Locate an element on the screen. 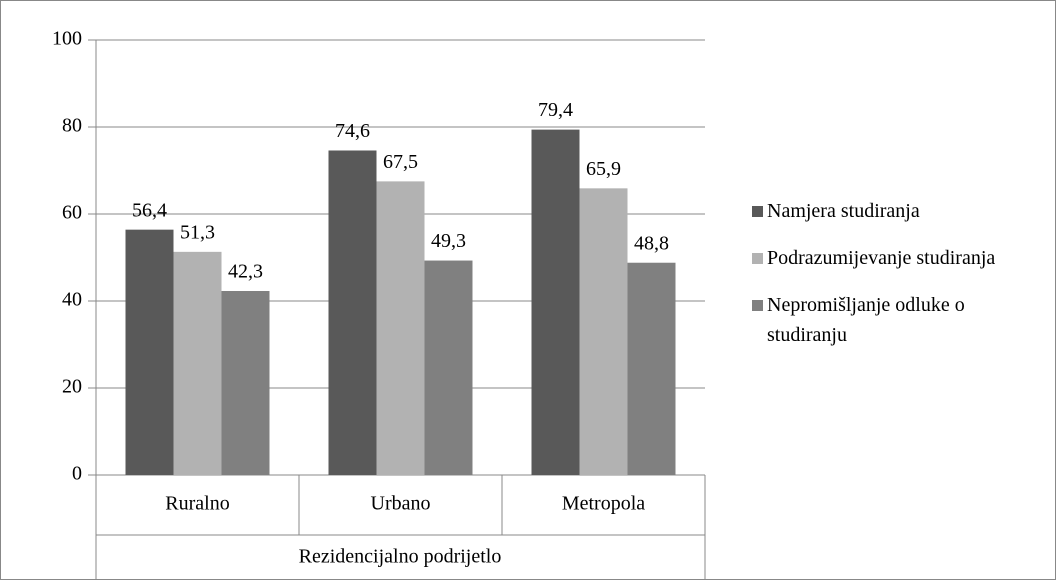 The image size is (1056, 580). data-label: 48,8 is located at coordinates (651, 243).